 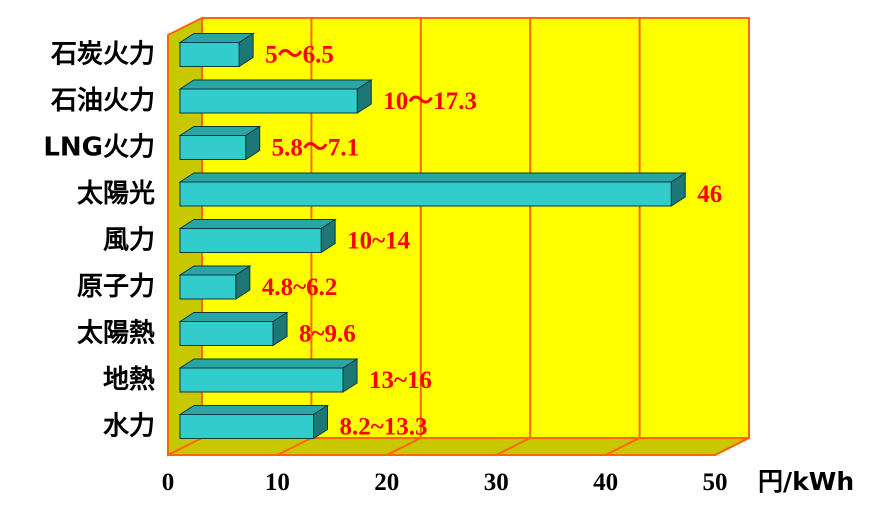 I want to click on x-tick-label: 40, so click(x=605, y=482).